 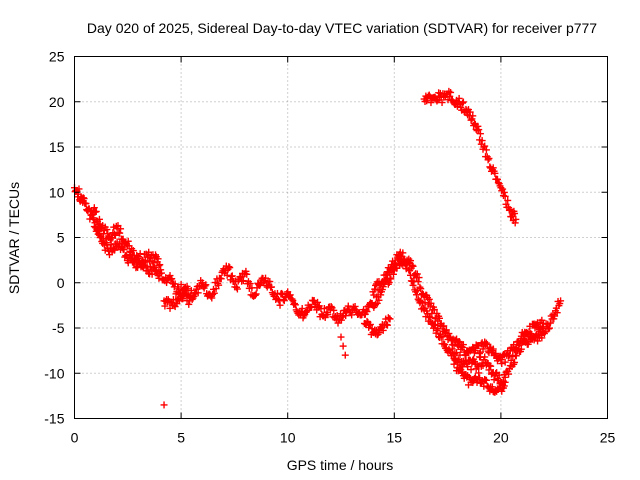 I want to click on x-axis-label: GPS time / hours, so click(x=340, y=465).